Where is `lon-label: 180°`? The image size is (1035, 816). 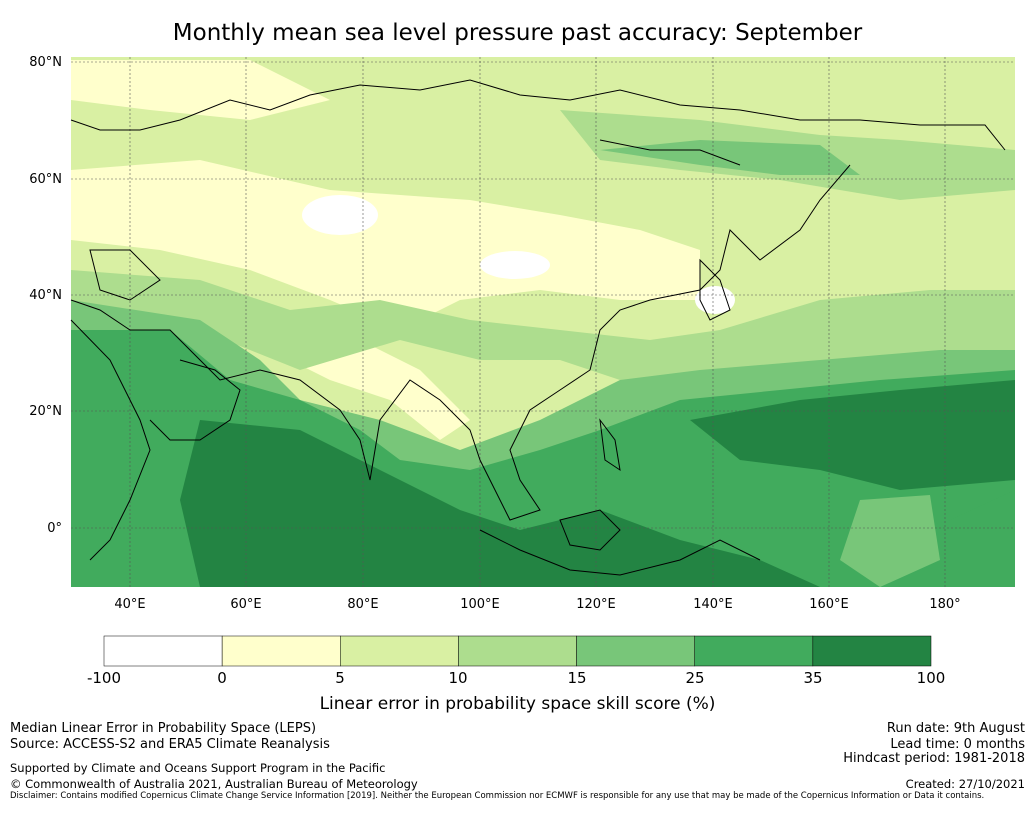 lon-label: 180° is located at coordinates (944, 604).